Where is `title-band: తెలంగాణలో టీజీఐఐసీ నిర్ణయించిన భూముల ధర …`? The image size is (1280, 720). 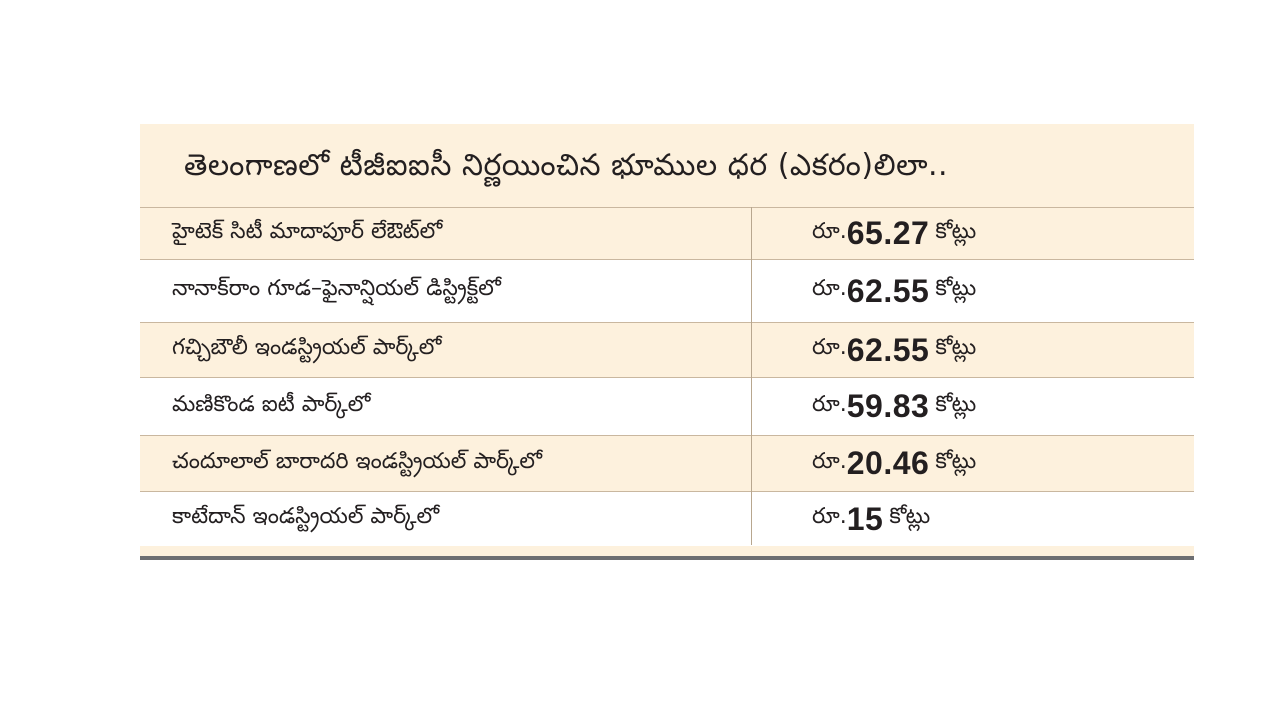
title-band: తెలంగాణలో టీజీఐఐసీ నిర్ణయించిన భూముల ధర … is located at coordinates (667, 165).